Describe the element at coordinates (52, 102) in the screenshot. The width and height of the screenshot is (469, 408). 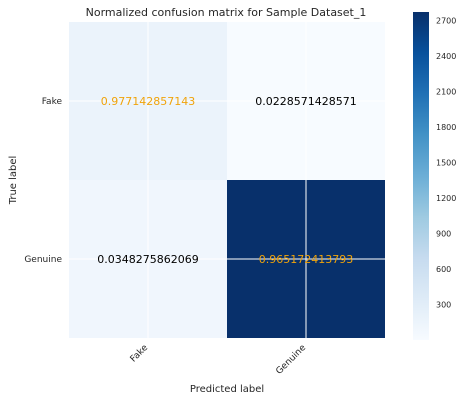
I see `y-tick-label: Fake` at that location.